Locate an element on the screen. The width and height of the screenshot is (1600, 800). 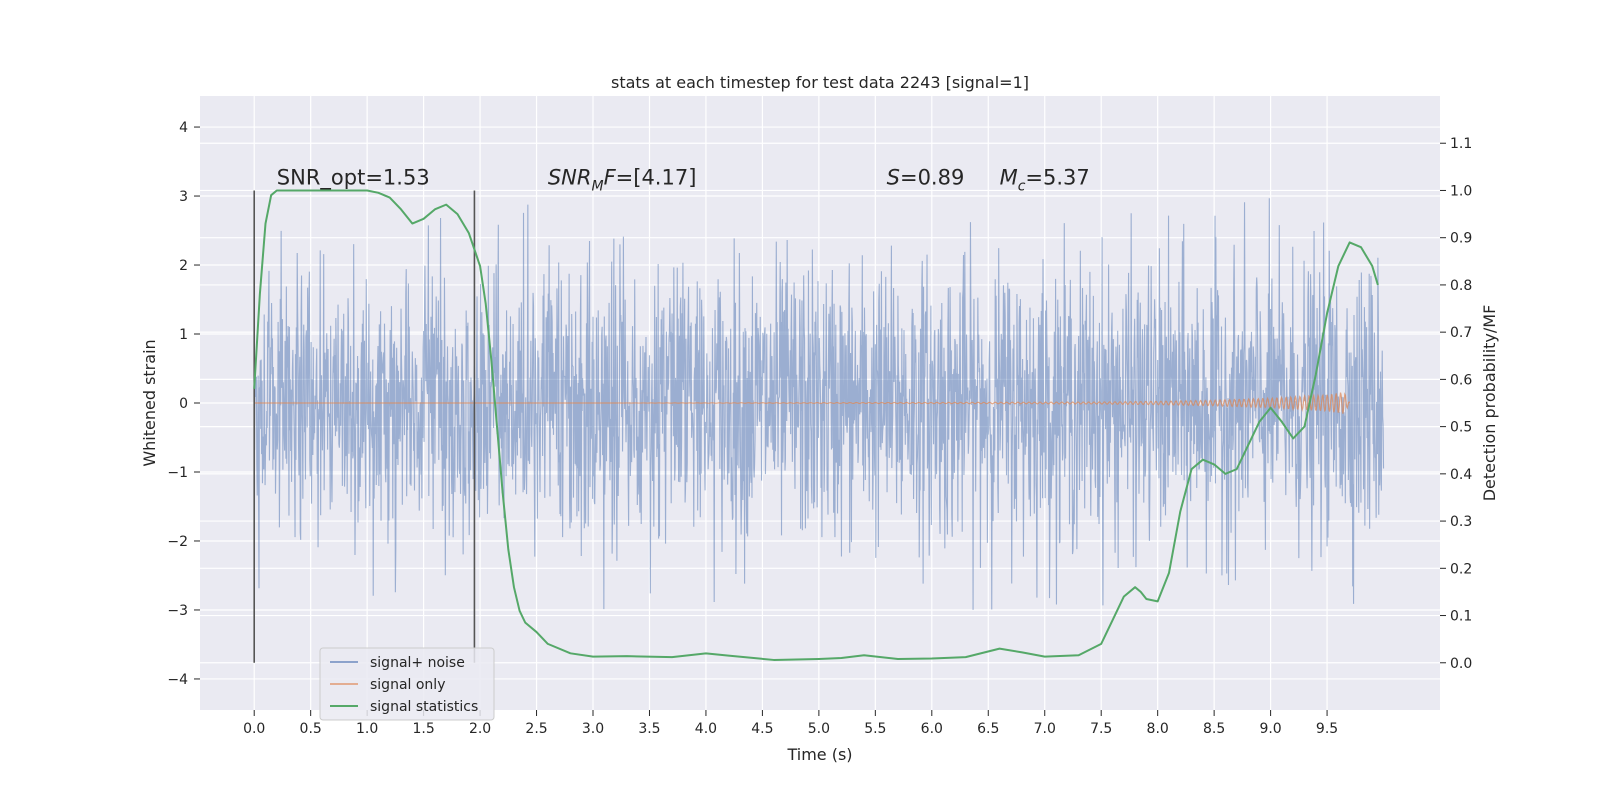
y2-tick-label: 0.7 is located at coordinates (1461, 333).